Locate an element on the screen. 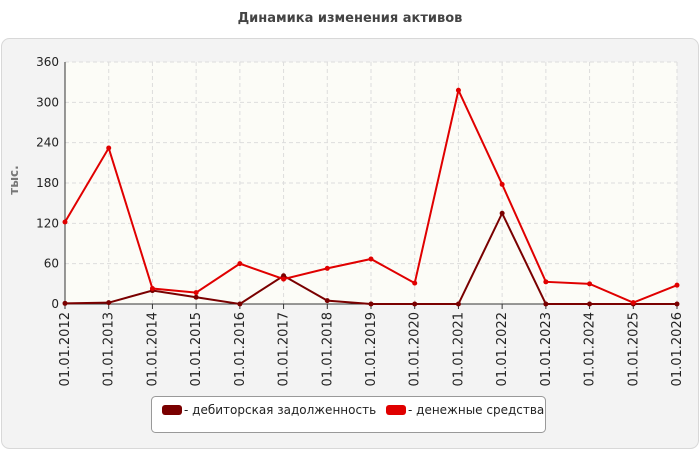 The height and width of the screenshot is (454, 700). x-tick-label: 01.01.2024 is located at coordinates (590, 349).